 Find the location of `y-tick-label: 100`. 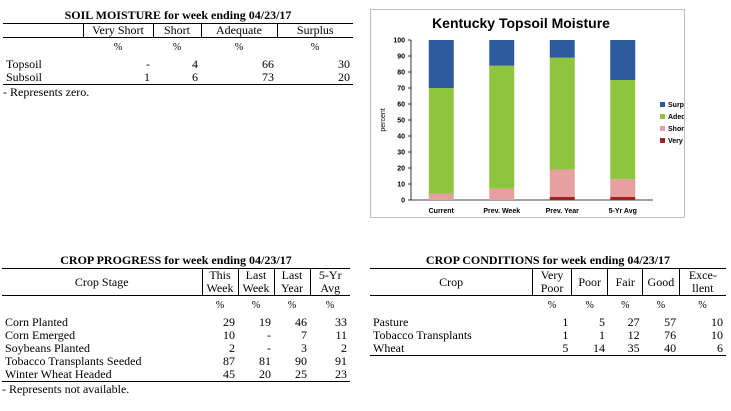

y-tick-label: 100 is located at coordinates (399, 41).